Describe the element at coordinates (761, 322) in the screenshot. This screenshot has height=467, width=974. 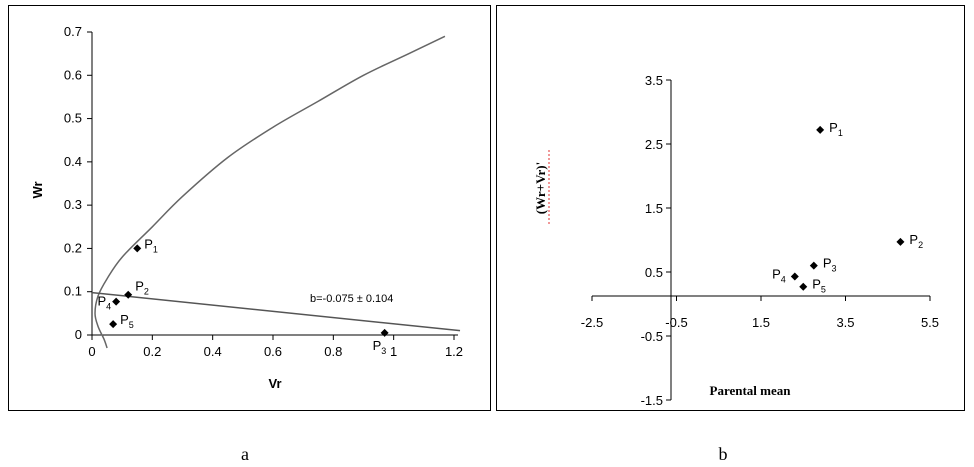
I see `panel-b-x-tick-label: 1.5` at that location.